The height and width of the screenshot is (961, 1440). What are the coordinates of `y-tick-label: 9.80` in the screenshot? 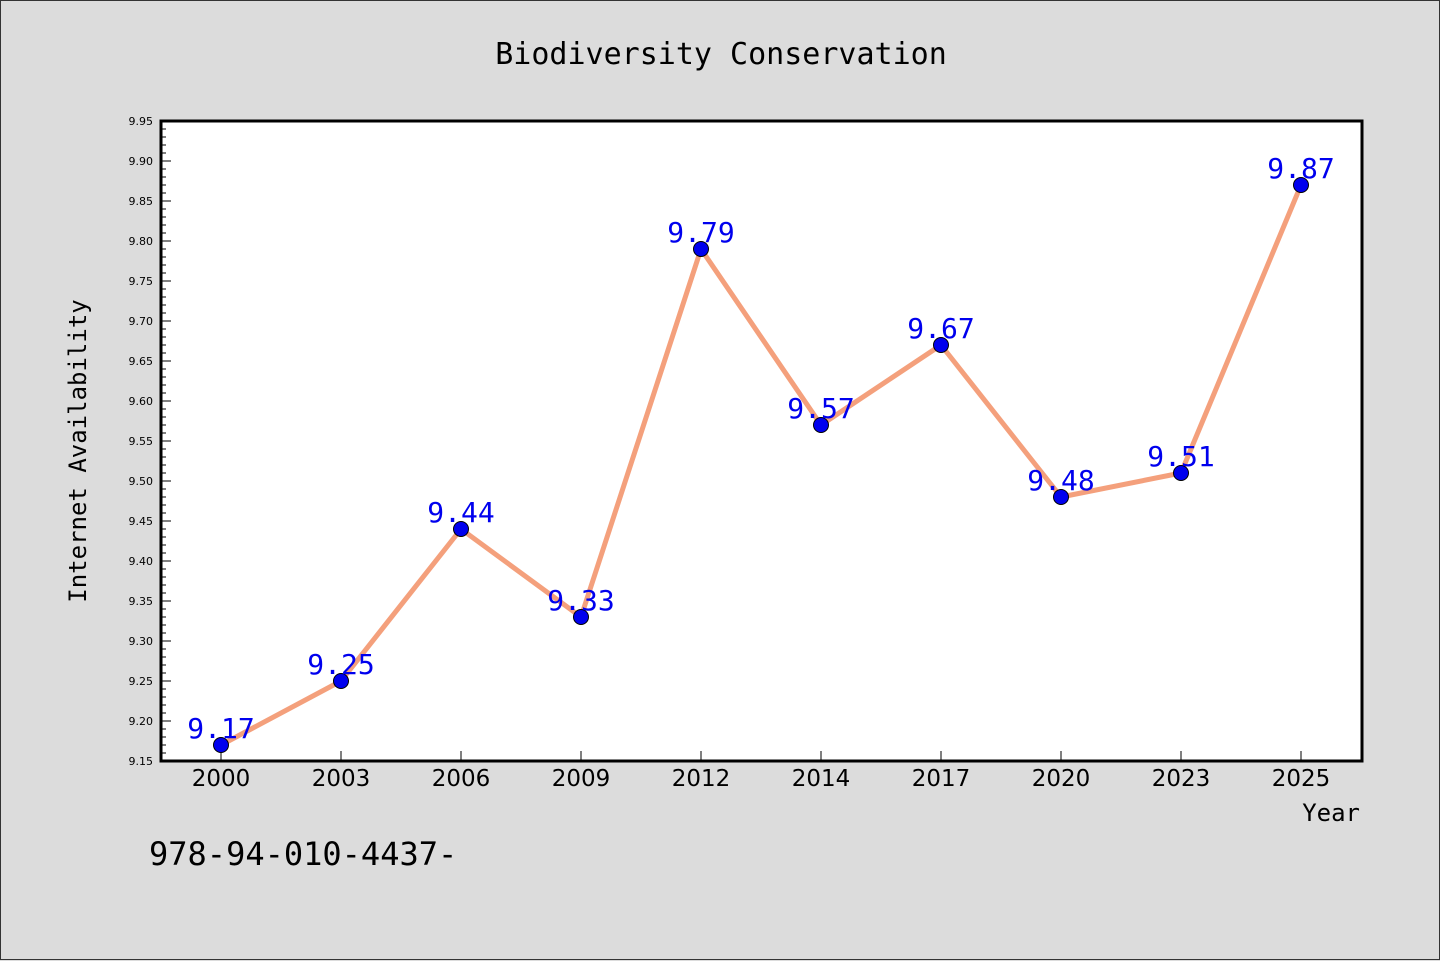 It's located at (141, 241).